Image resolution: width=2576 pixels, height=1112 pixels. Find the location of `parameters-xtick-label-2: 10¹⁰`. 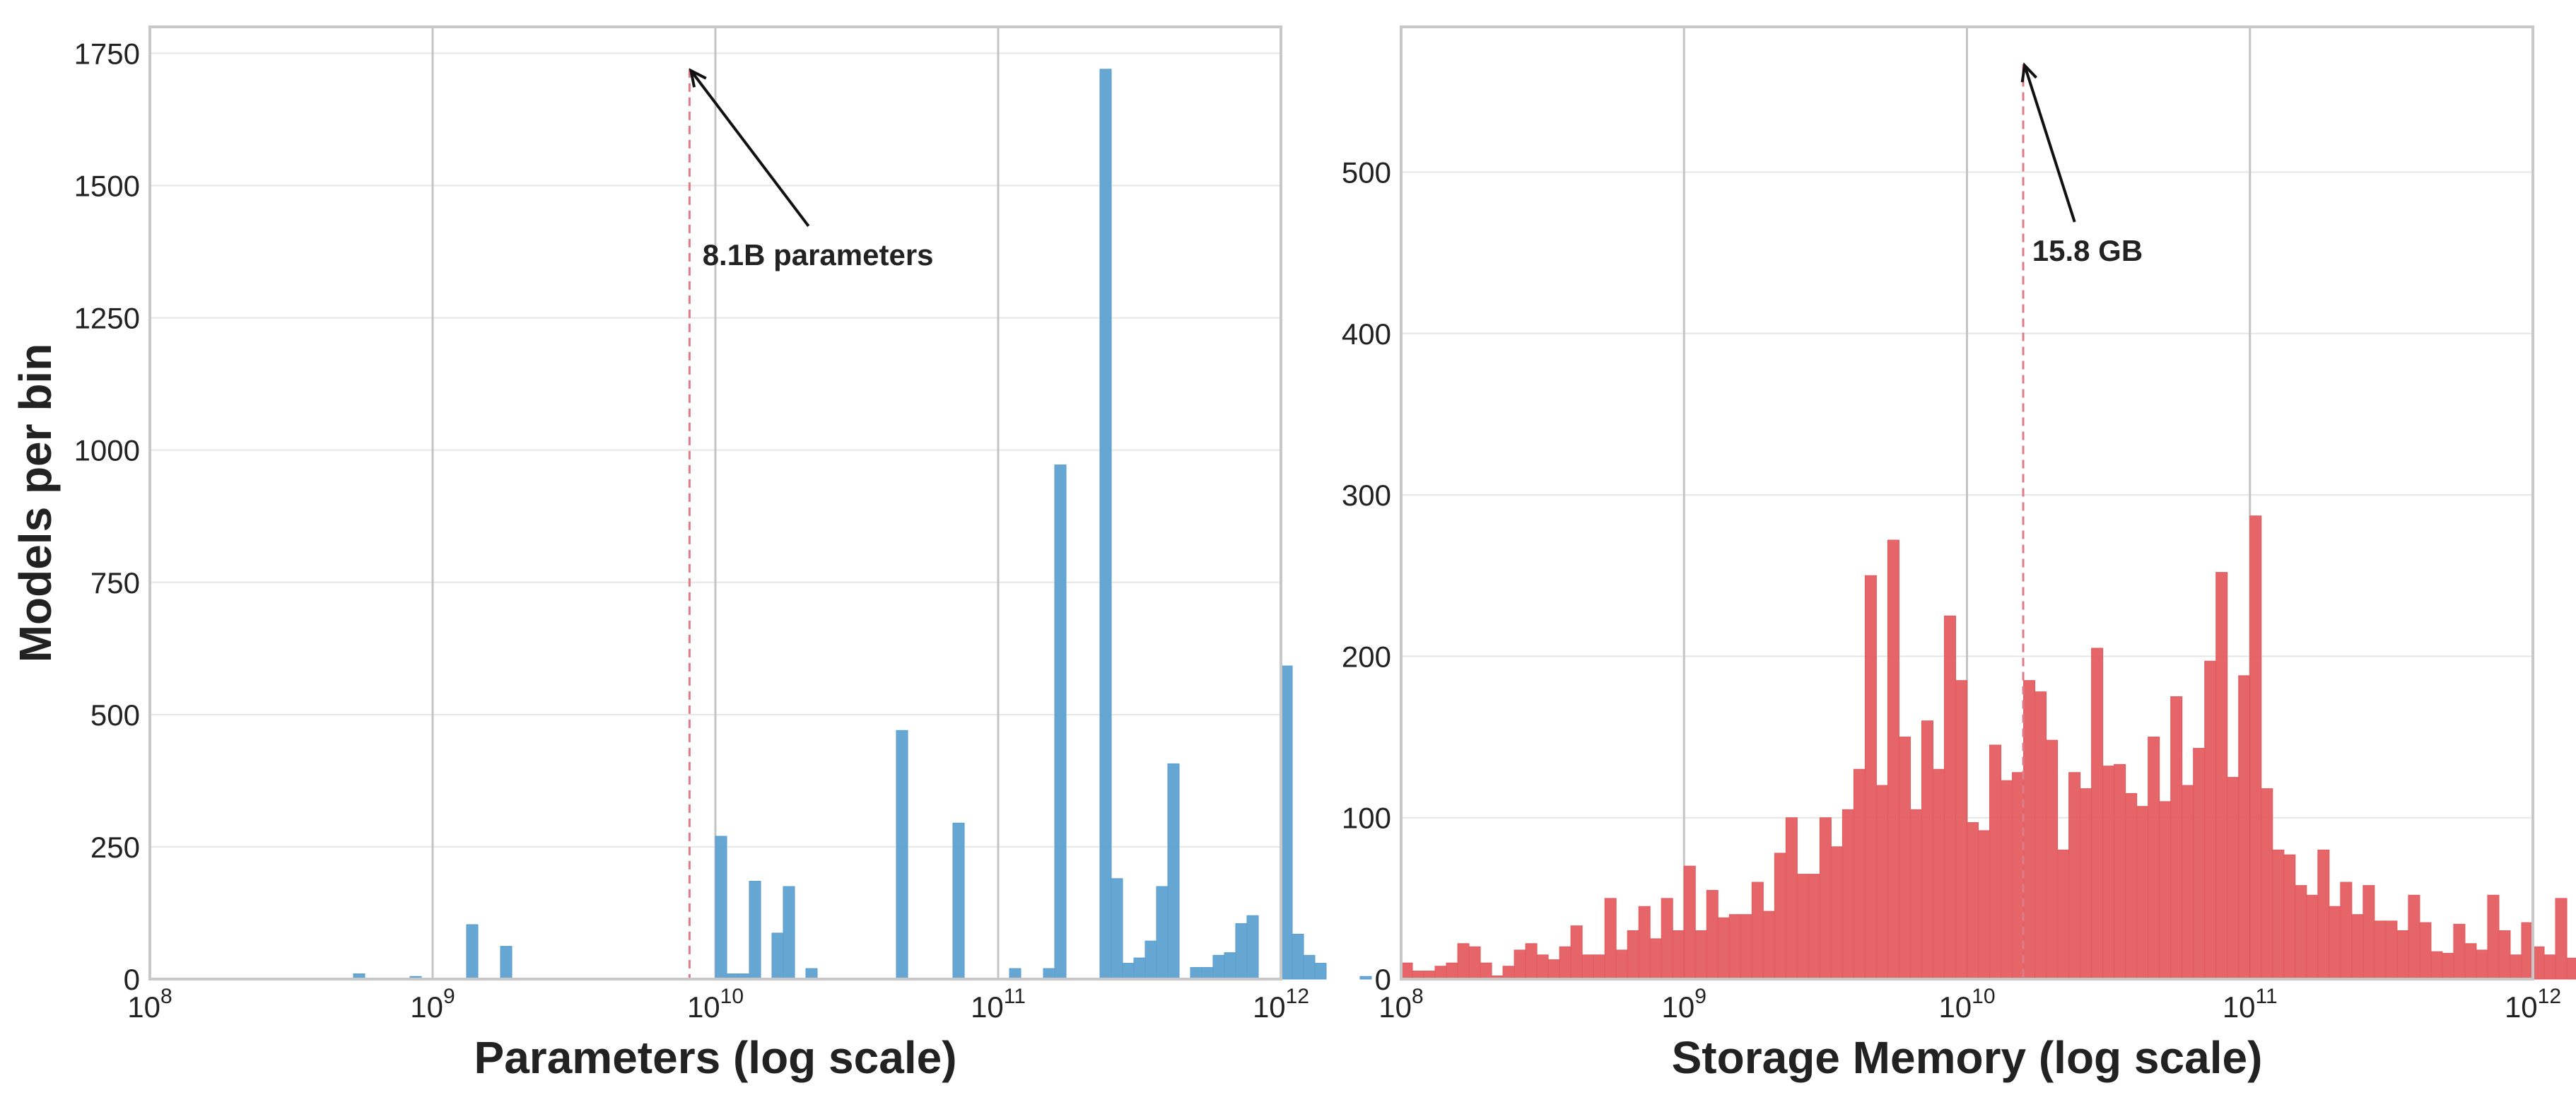

parameters-xtick-label-2: 10¹⁰ is located at coordinates (715, 1004).